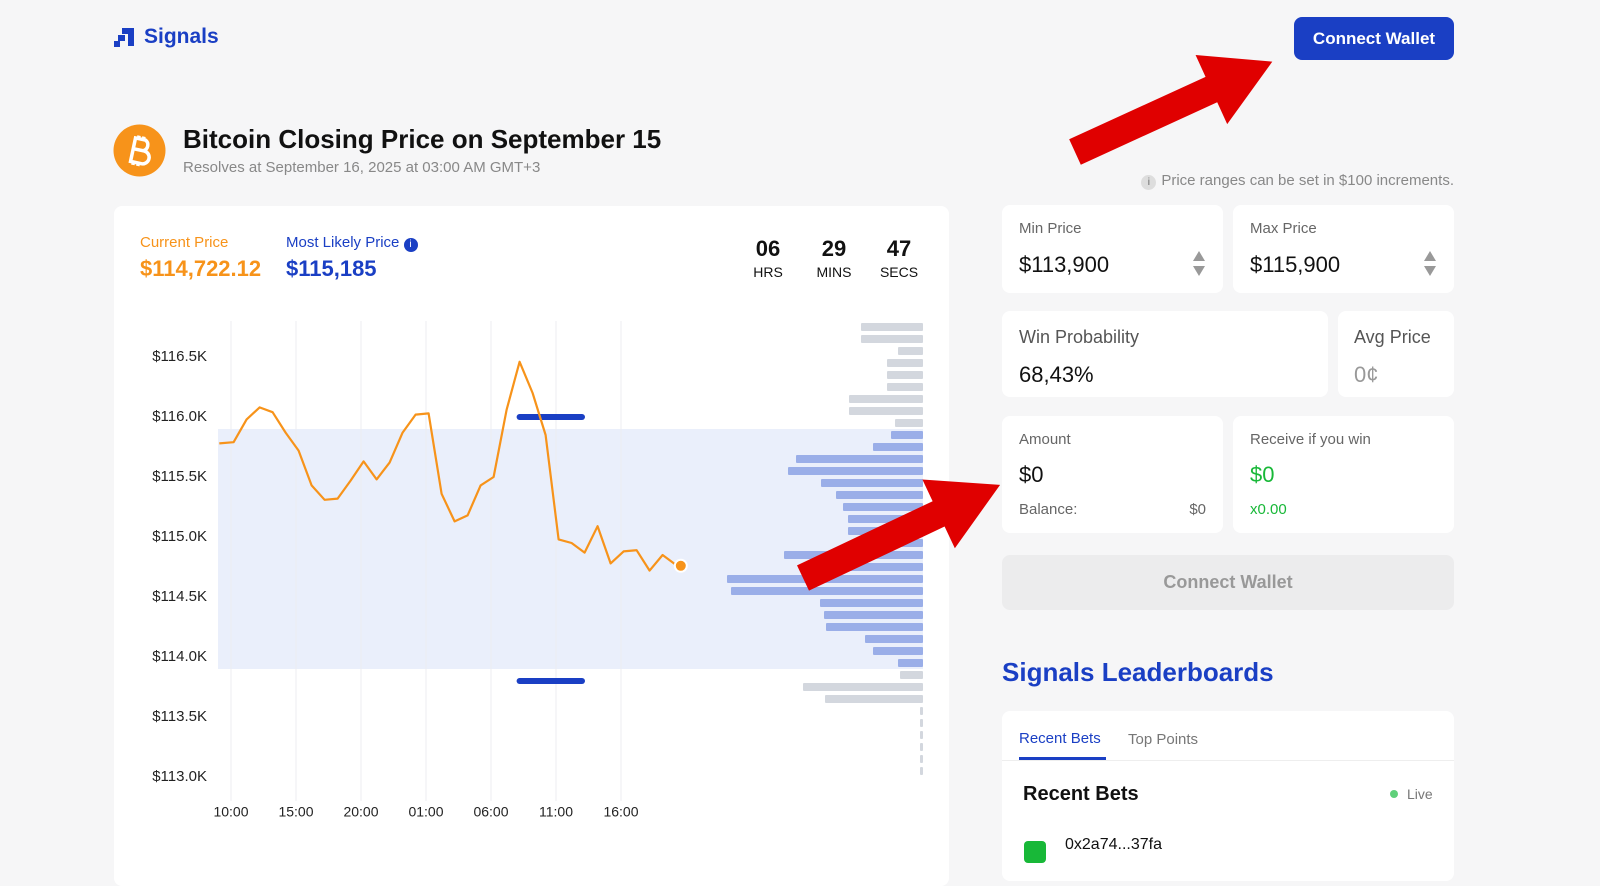 The height and width of the screenshot is (886, 1600). What do you see at coordinates (834, 248) in the screenshot?
I see `countdown-value: 29` at bounding box center [834, 248].